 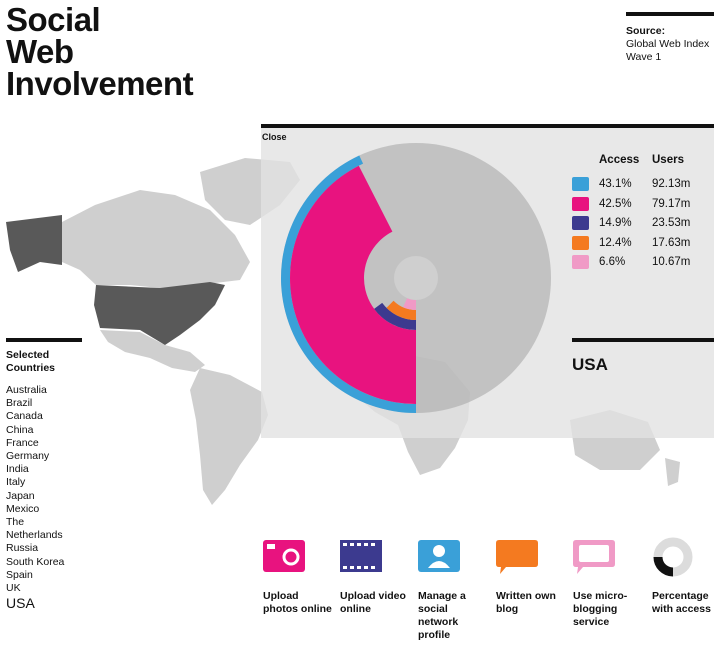 I want to click on country-item: India, so click(x=17, y=469).